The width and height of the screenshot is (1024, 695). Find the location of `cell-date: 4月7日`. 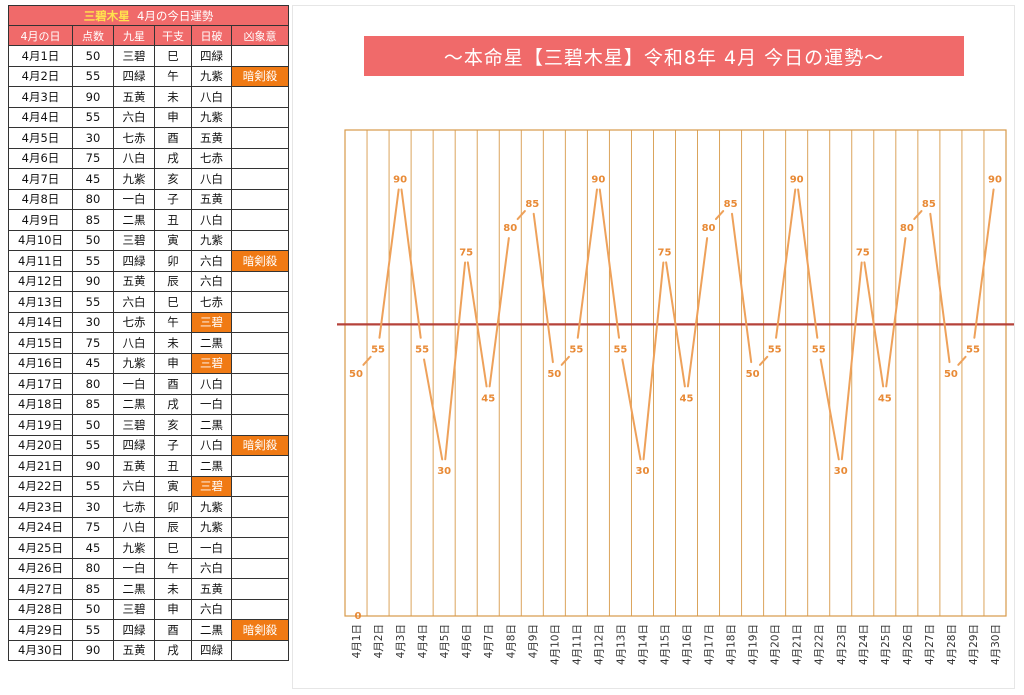

cell-date: 4月7日 is located at coordinates (40, 179).